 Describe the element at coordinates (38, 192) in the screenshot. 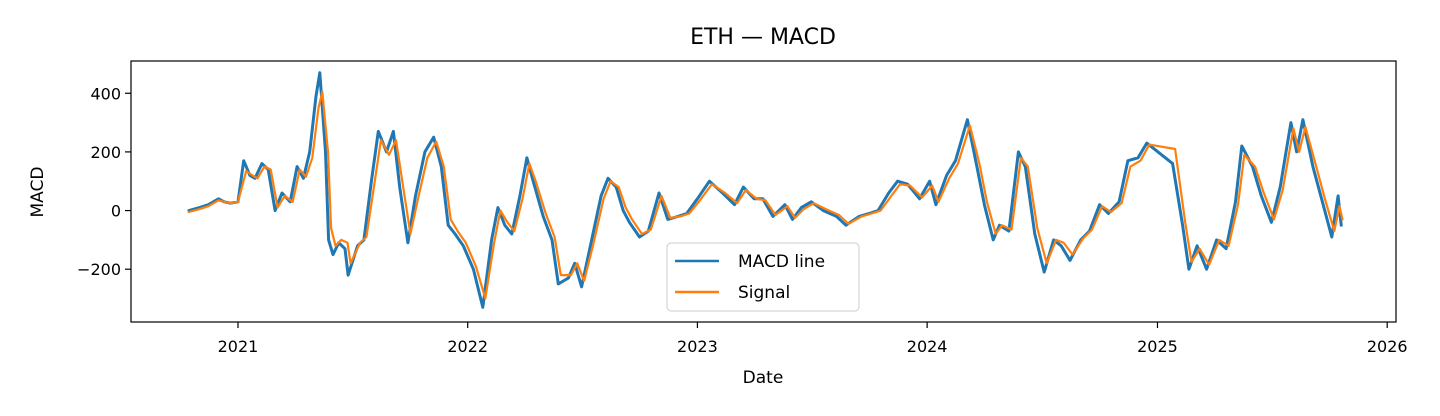

I see `y-axis-label: MACD` at that location.